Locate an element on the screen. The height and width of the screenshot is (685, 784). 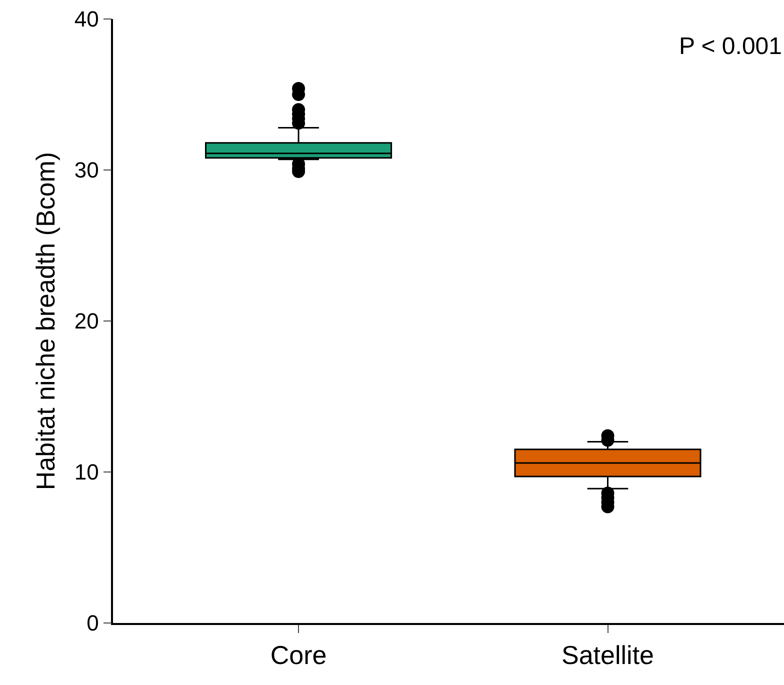
x-tick-label: Core is located at coordinates (298, 655).